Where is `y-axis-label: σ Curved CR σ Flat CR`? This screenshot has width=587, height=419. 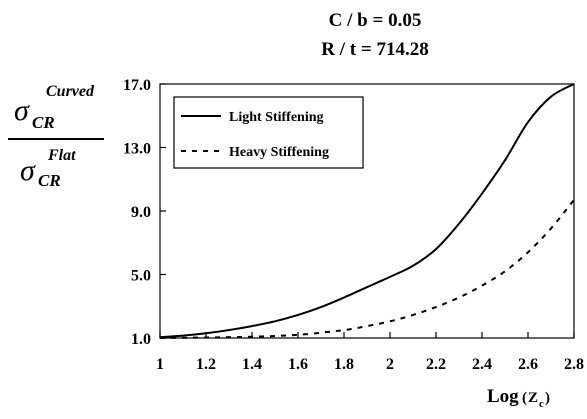
y-axis-label: σ Curved CR σ Flat CR is located at coordinates (56, 136).